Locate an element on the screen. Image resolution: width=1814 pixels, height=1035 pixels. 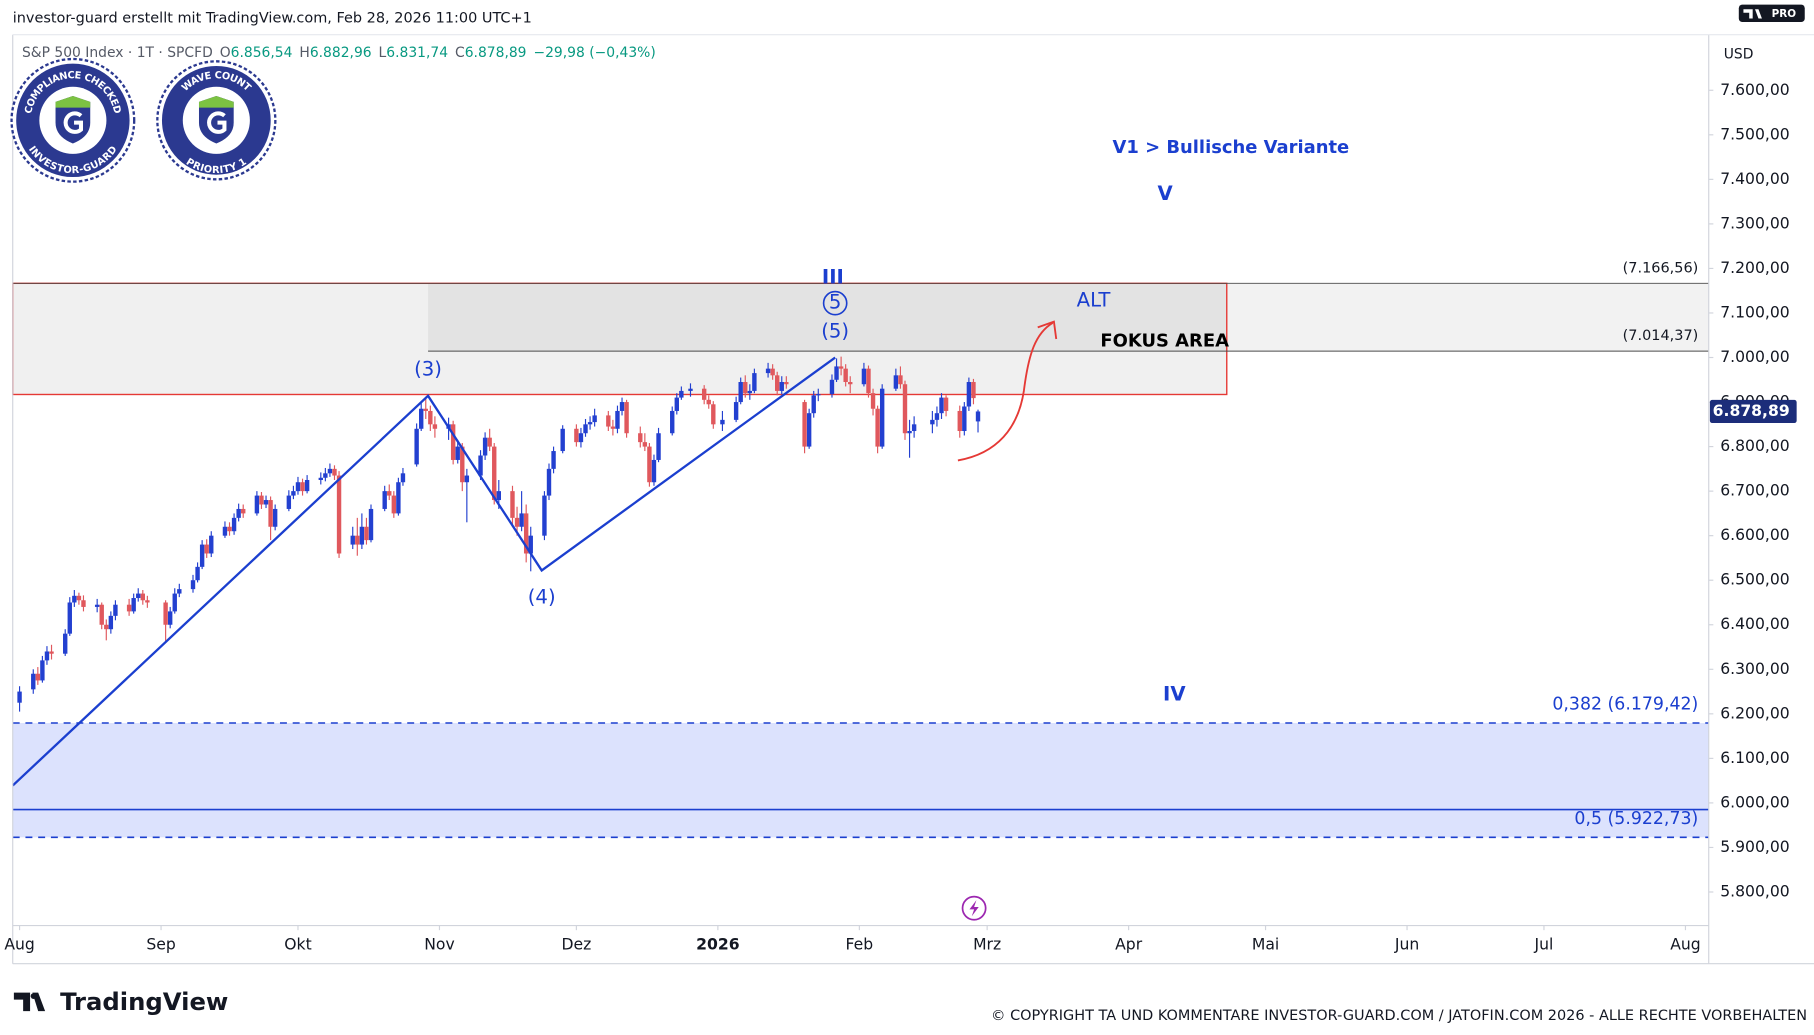
y-tick-label: 6.800,00 is located at coordinates (1755, 446).